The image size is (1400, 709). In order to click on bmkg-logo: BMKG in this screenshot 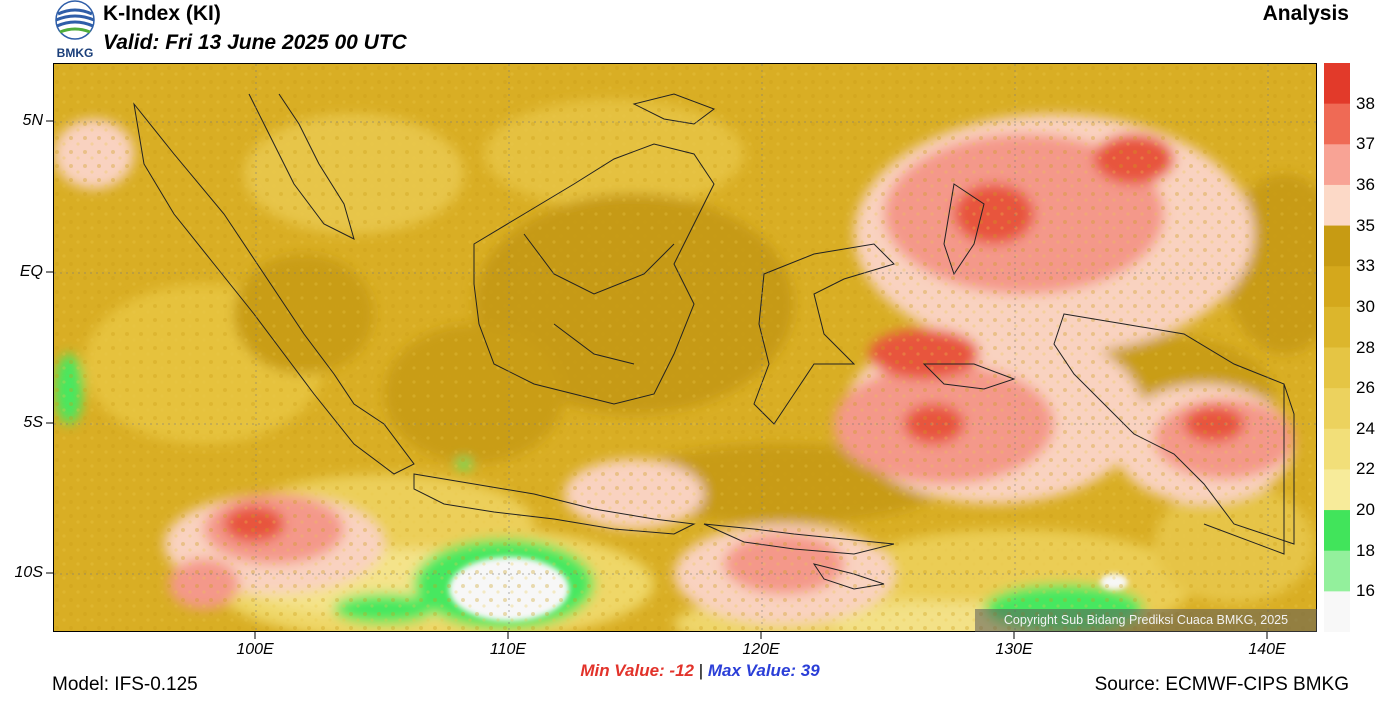, I will do `click(75, 30)`.